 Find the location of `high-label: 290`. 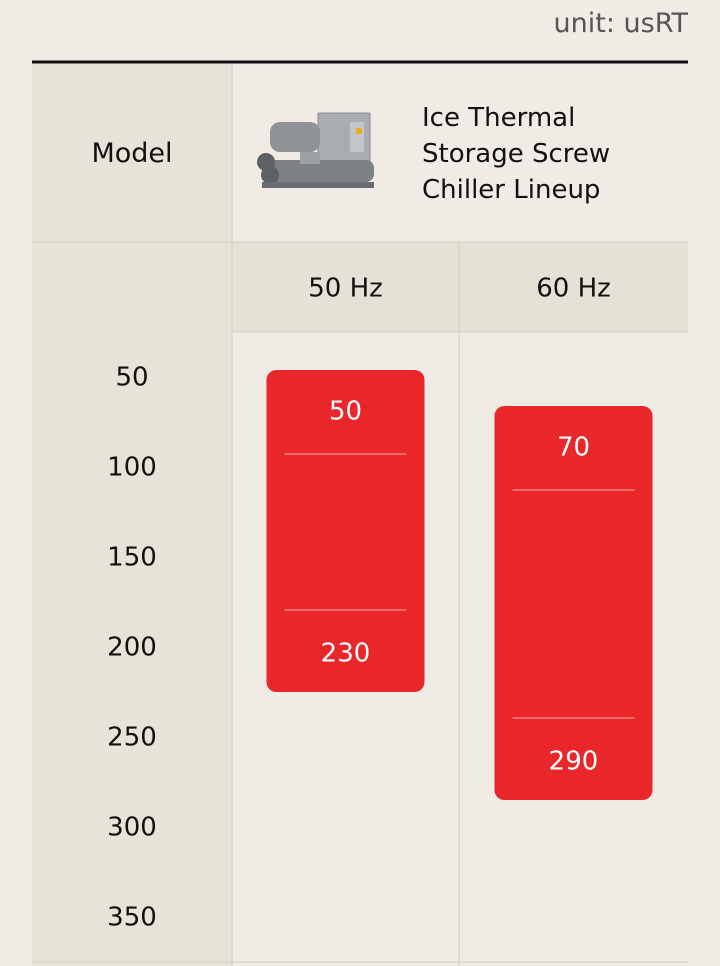

high-label: 290 is located at coordinates (574, 762).